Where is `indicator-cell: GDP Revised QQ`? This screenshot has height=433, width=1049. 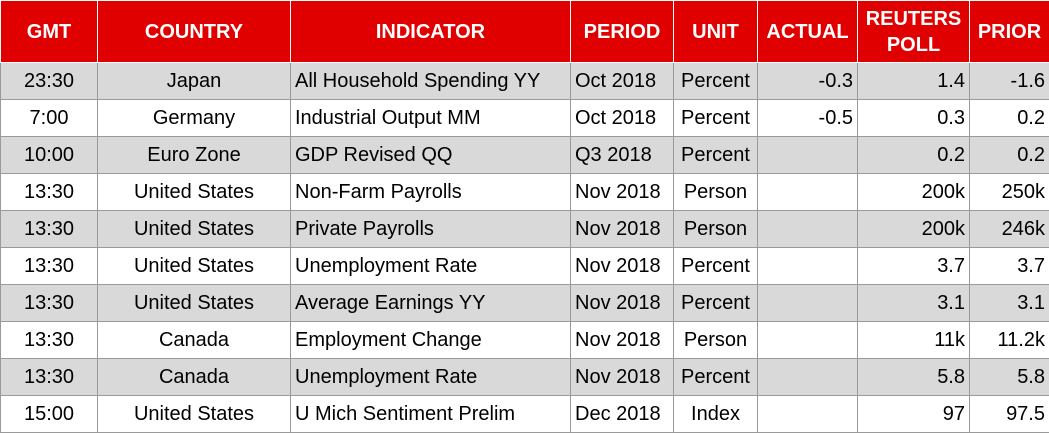 indicator-cell: GDP Revised QQ is located at coordinates (431, 155).